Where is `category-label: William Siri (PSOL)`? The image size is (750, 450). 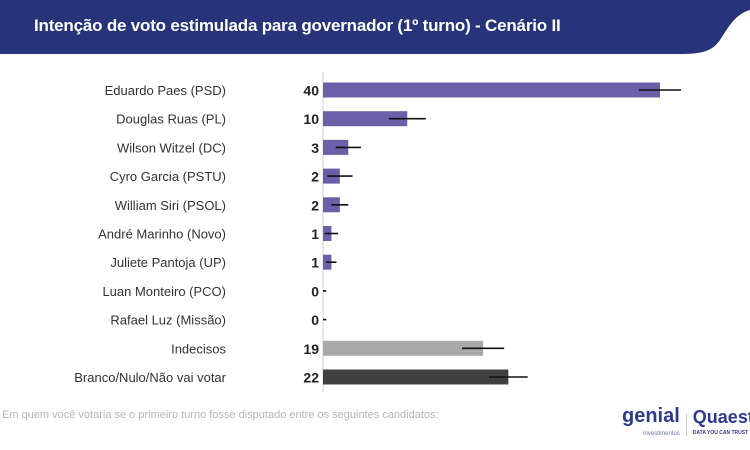 category-label: William Siri (PSOL) is located at coordinates (170, 205).